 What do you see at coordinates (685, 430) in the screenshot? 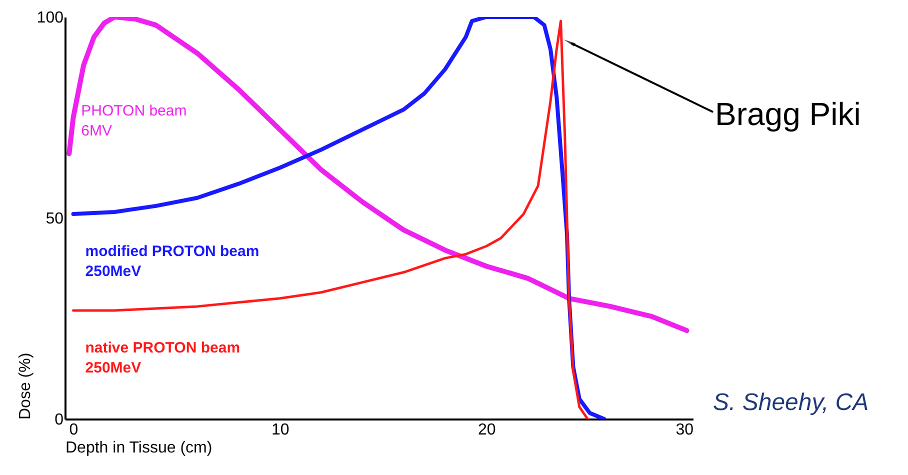
I see `x-tick-label: 30` at bounding box center [685, 430].